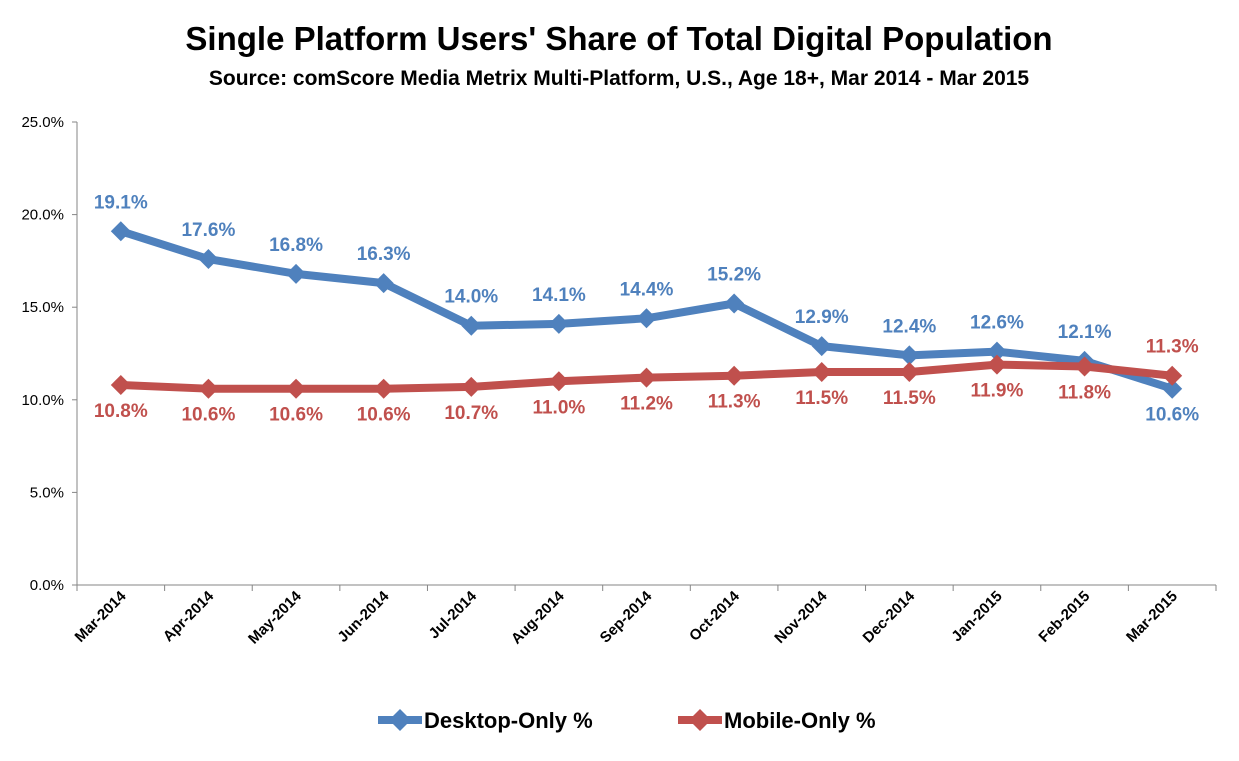  Describe the element at coordinates (275, 617) in the screenshot. I see `x-tick-label: May-2014` at that location.